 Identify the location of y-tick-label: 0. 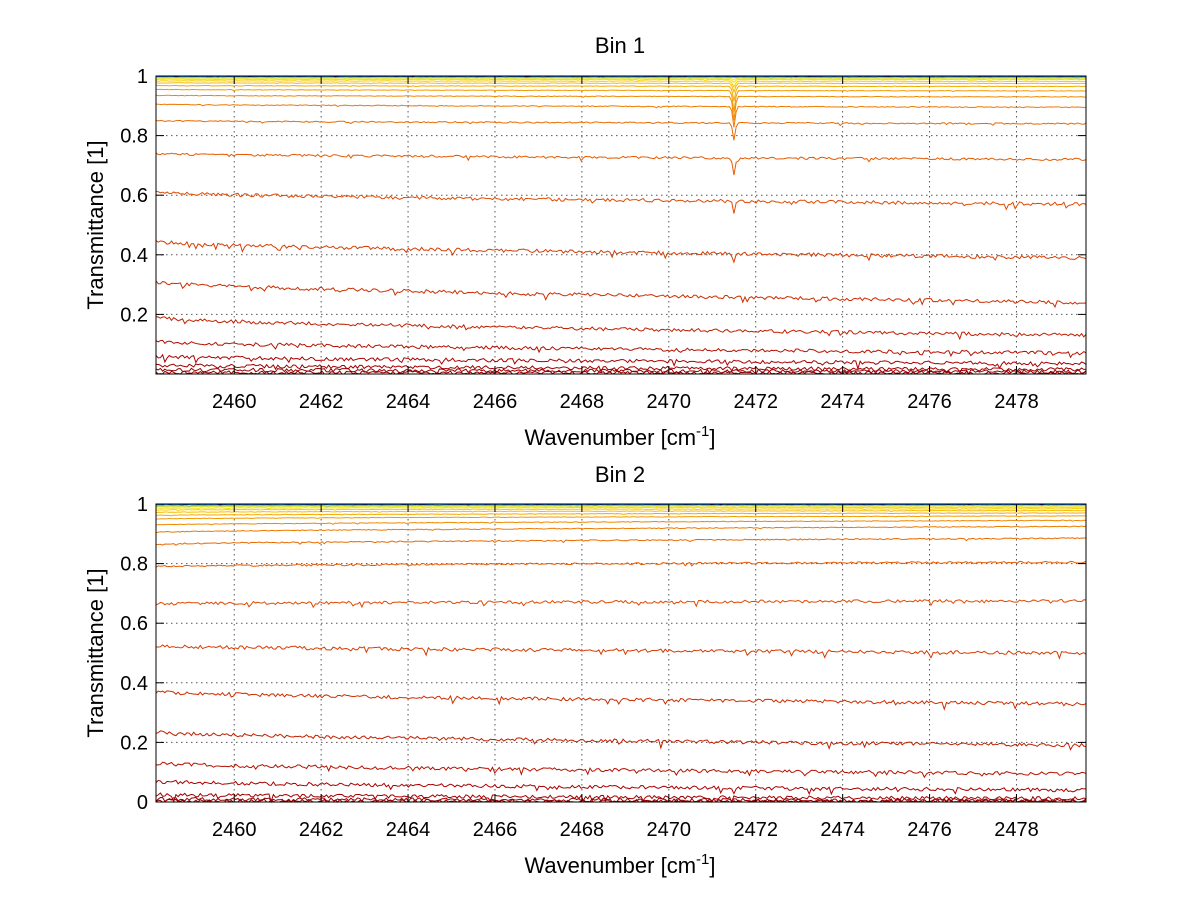
(142, 803).